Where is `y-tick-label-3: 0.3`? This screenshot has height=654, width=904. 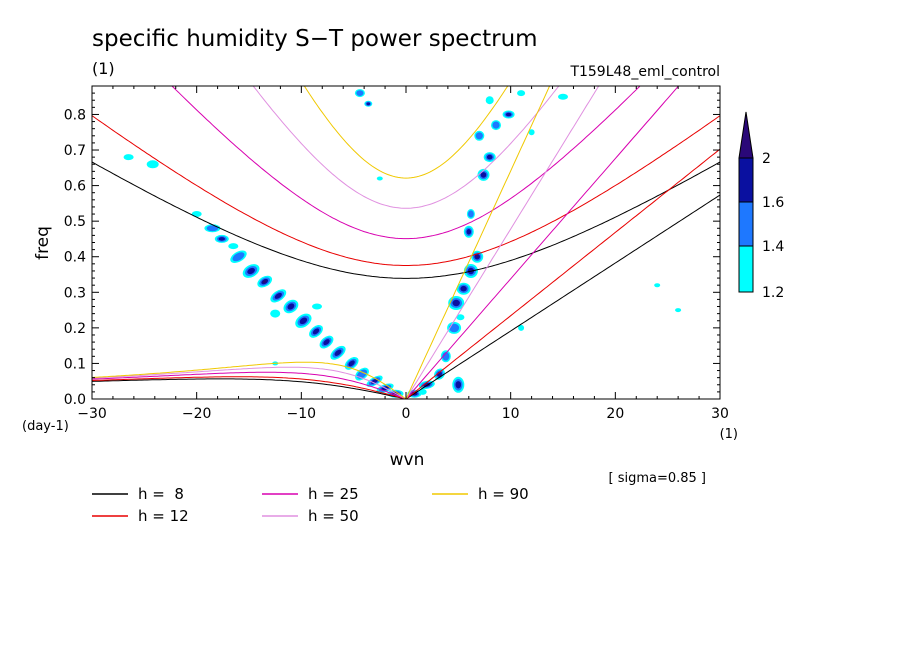 y-tick-label-3: 0.3 is located at coordinates (75, 293).